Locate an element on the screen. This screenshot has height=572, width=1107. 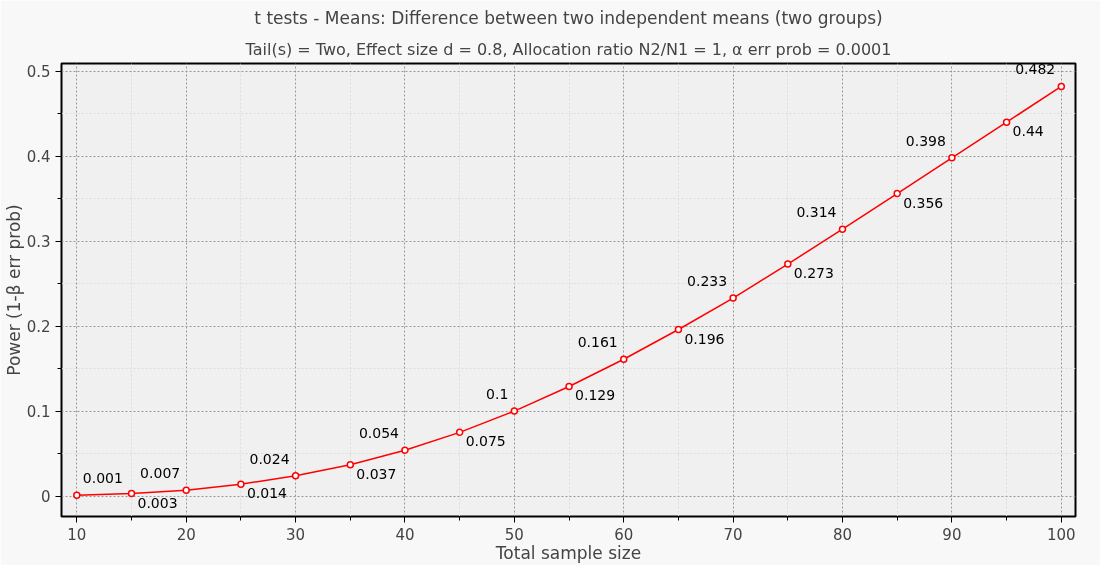
data-label: 0.007 is located at coordinates (160, 473).